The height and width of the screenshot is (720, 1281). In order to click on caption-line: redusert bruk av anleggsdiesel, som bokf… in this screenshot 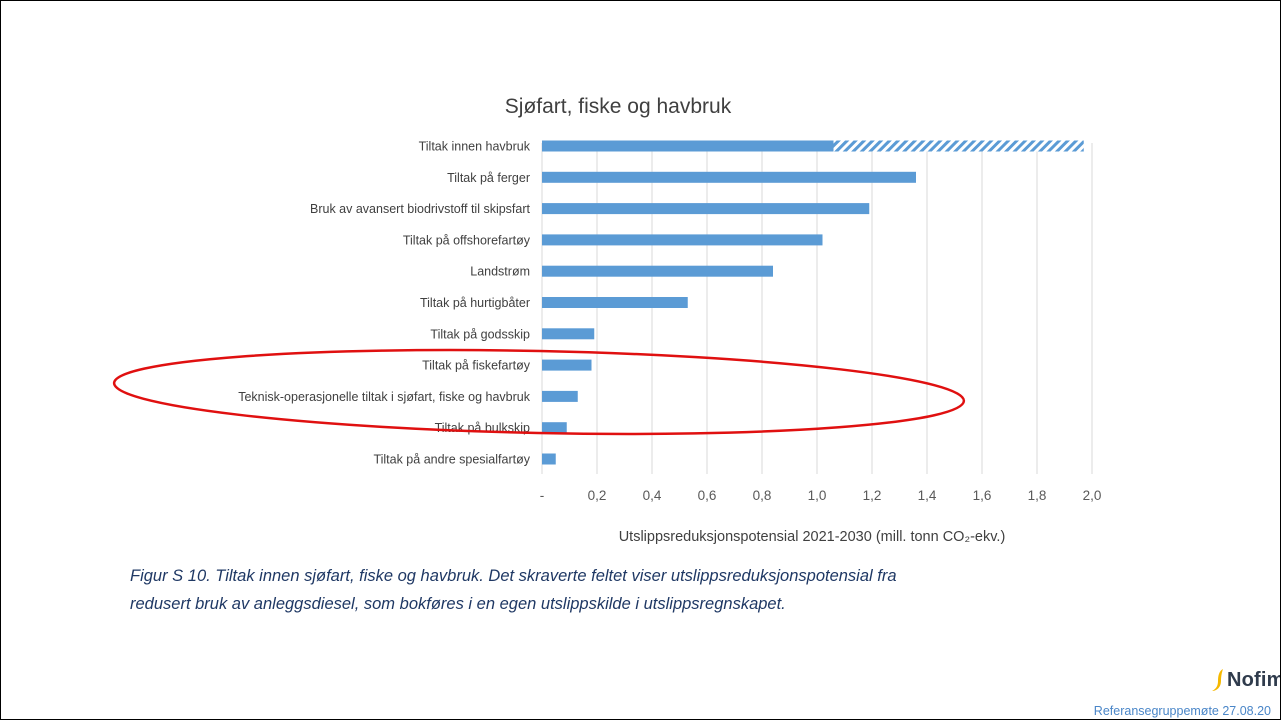, I will do `click(458, 604)`.